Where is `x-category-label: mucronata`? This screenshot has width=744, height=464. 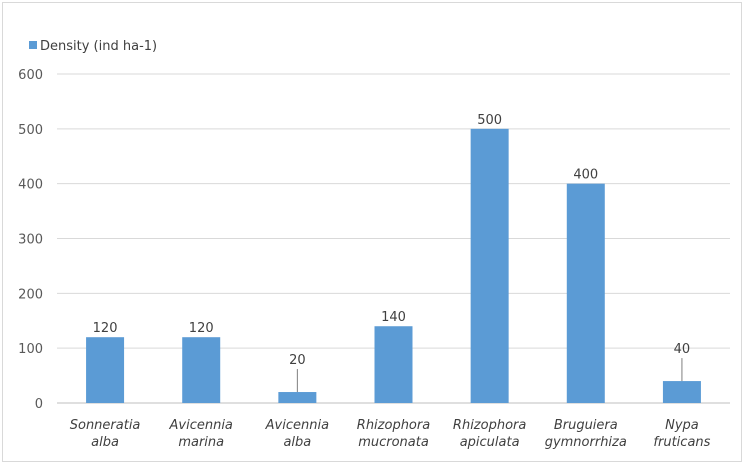 x-category-label: mucronata is located at coordinates (393, 442).